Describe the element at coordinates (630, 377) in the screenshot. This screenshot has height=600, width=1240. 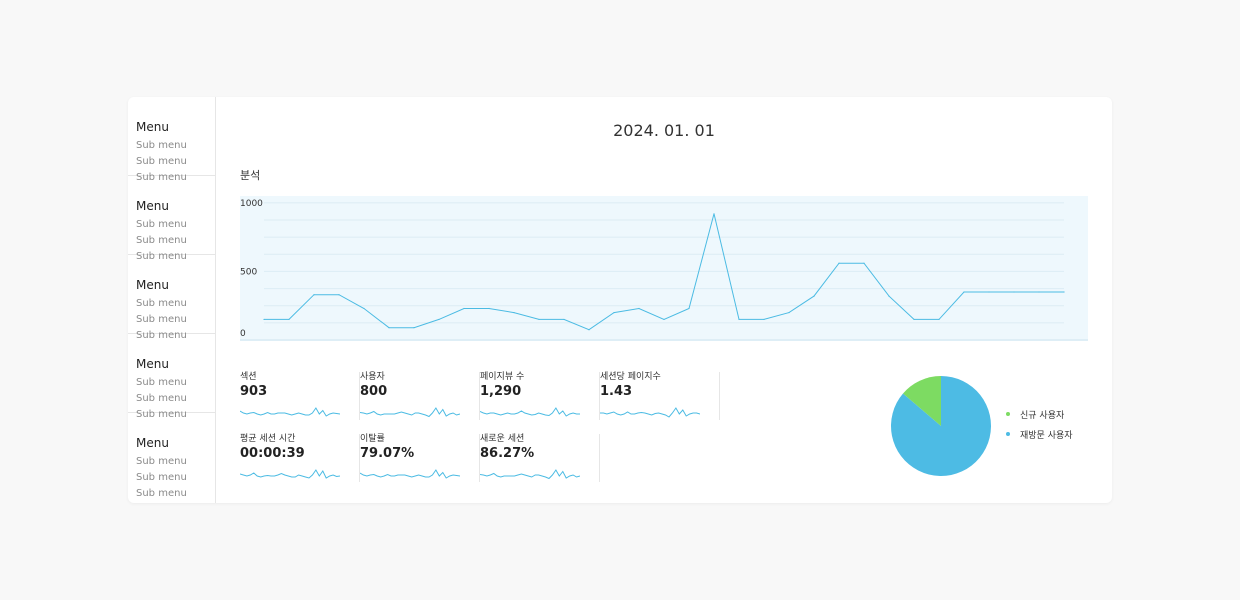
I see `metric-label: 세션당 페이지수` at that location.